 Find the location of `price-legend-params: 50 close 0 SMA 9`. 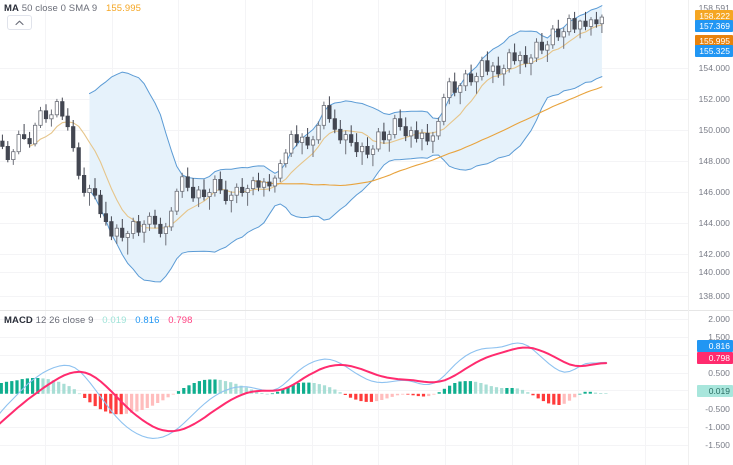

price-legend-params: 50 close 0 SMA 9 is located at coordinates (59, 8).